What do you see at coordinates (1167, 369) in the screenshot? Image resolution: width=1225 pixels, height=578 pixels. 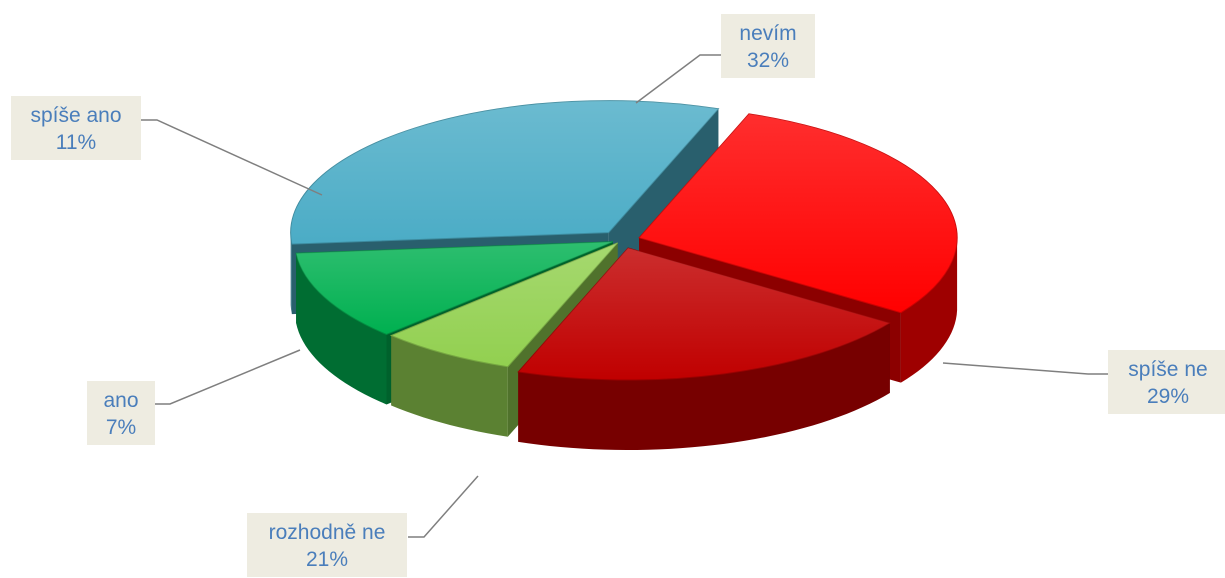 I see `data-label-category: spíše ne` at bounding box center [1167, 369].